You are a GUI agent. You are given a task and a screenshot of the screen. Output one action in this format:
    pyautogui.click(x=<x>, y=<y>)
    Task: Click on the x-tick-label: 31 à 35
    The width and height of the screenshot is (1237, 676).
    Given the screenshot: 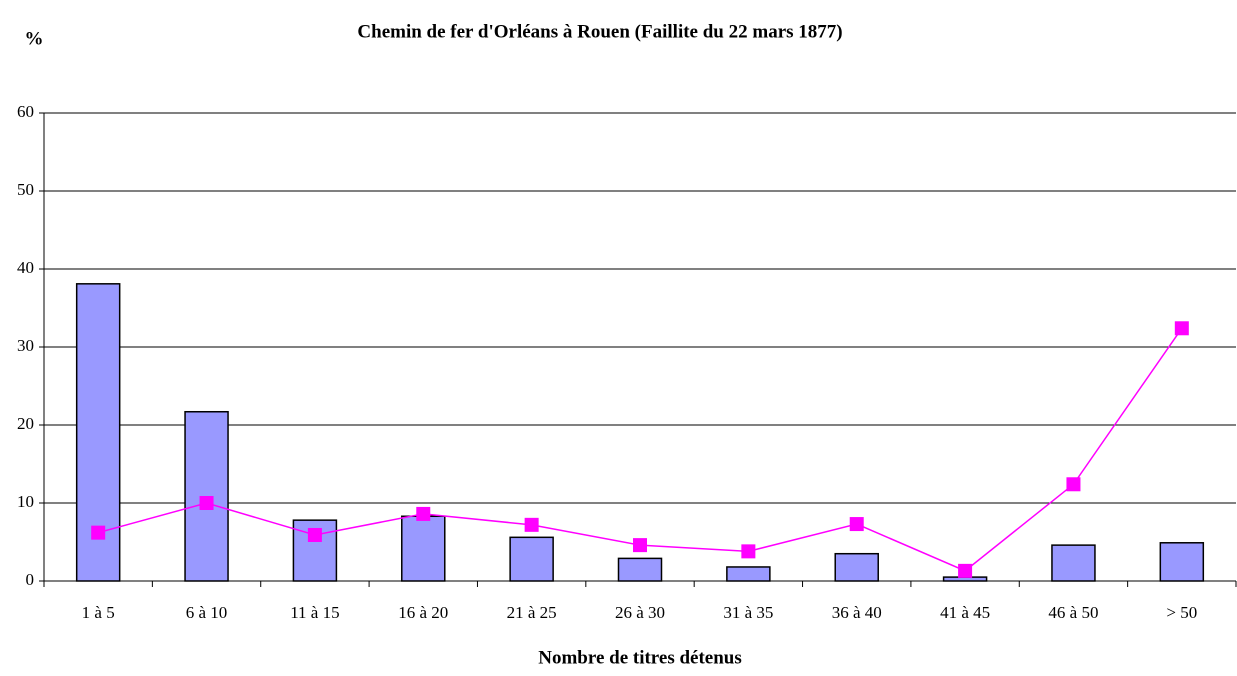 What is the action you would take?
    pyautogui.click(x=748, y=612)
    